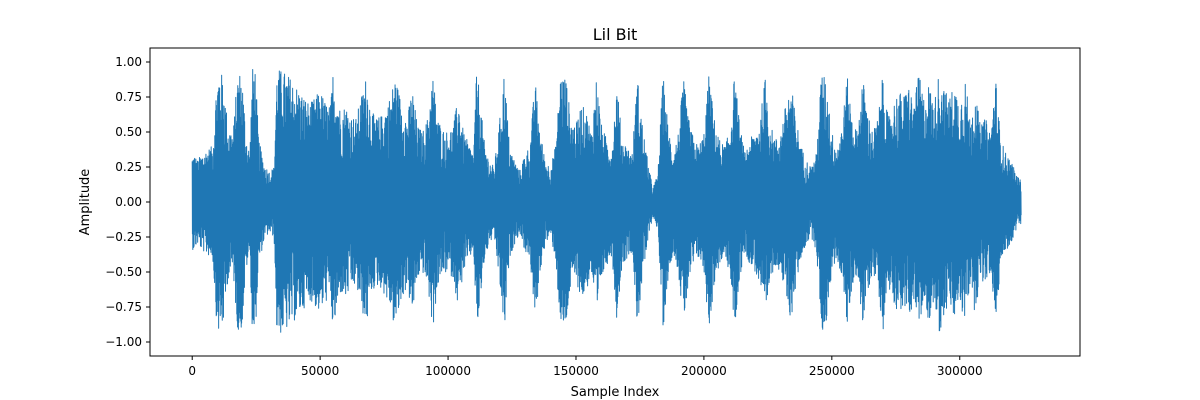 The height and width of the screenshot is (400, 1200). Describe the element at coordinates (128, 97) in the screenshot. I see `y-tick-label: 0.75` at that location.